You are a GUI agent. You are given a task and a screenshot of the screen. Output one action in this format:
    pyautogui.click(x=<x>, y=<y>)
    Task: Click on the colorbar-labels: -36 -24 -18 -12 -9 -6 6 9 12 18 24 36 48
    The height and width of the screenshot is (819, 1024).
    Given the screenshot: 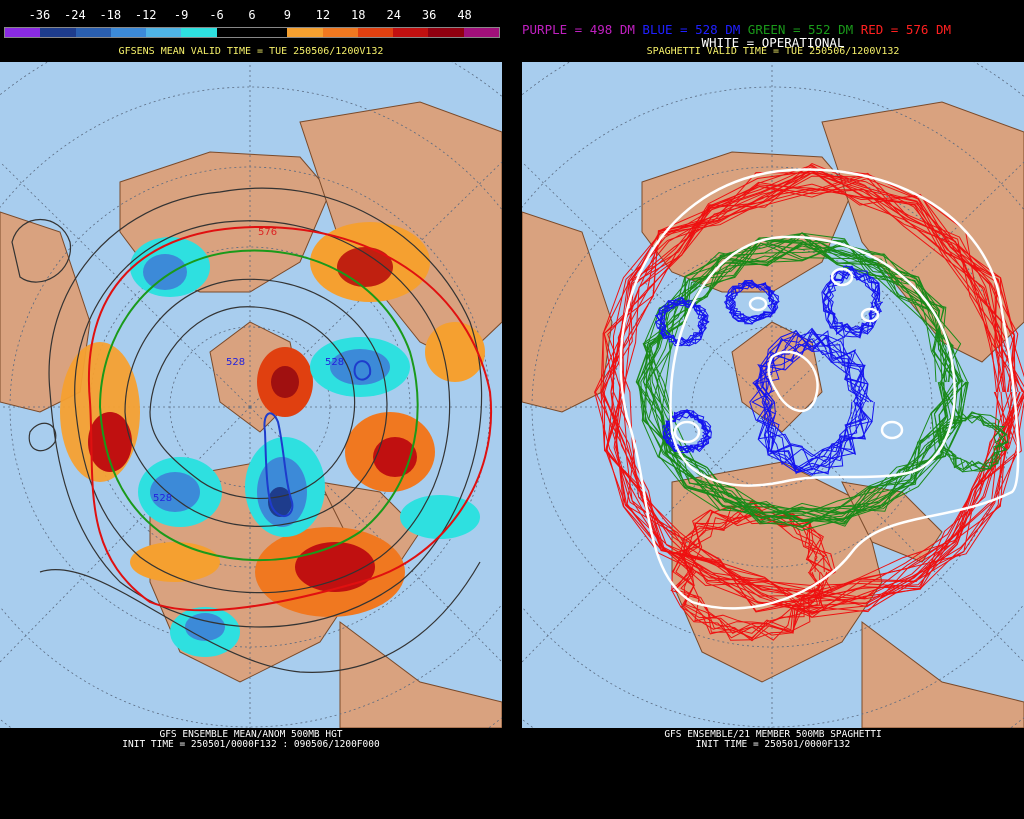 What is the action you would take?
    pyautogui.click(x=252, y=14)
    